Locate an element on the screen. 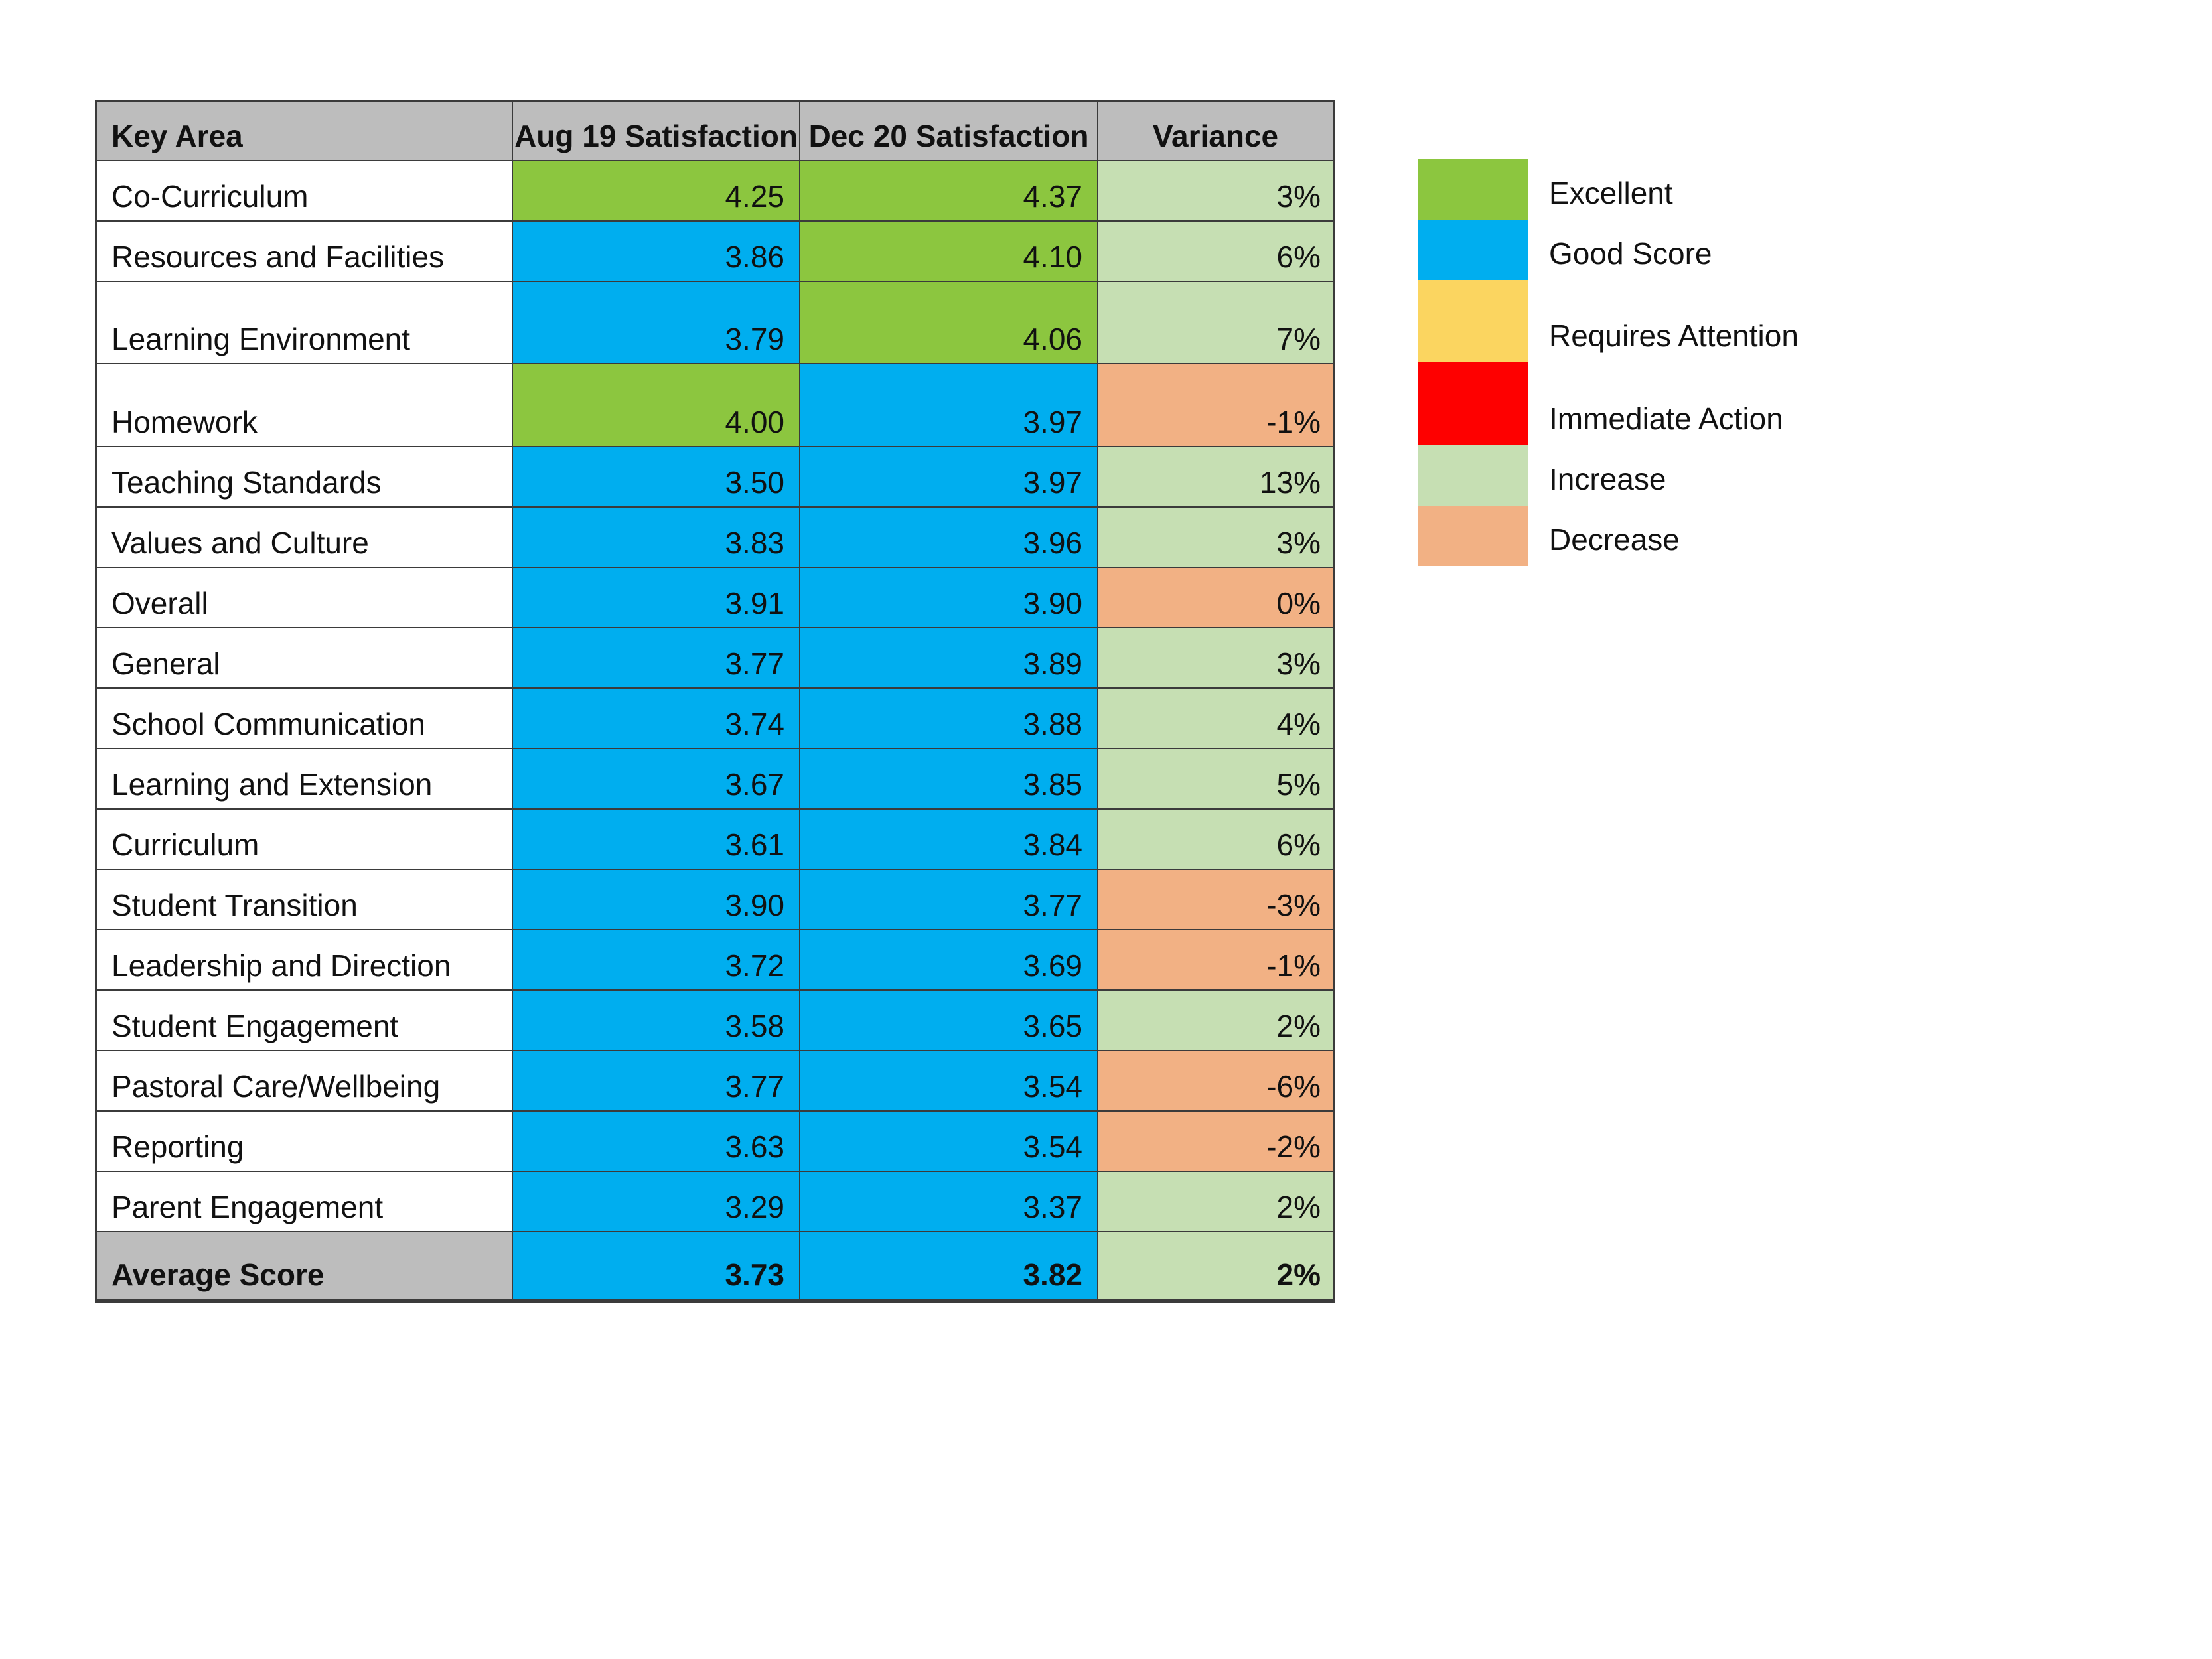  table-cell-dec: 3.88 is located at coordinates (949, 718).